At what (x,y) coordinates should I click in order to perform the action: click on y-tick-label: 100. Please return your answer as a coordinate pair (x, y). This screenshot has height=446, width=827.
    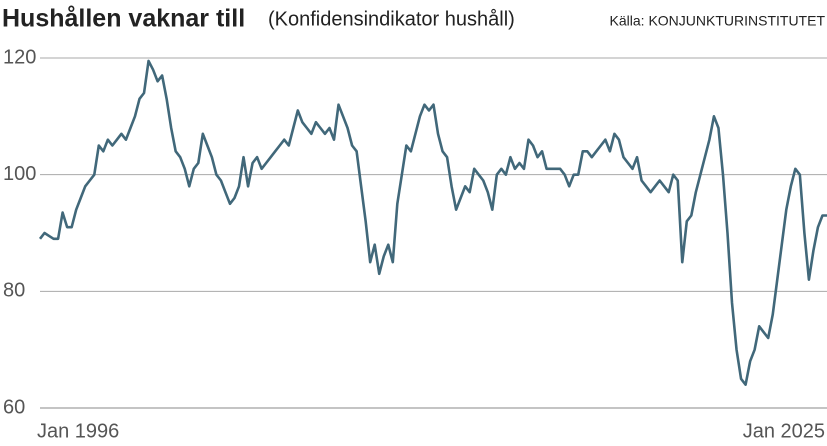
    Looking at the image, I should click on (19, 174).